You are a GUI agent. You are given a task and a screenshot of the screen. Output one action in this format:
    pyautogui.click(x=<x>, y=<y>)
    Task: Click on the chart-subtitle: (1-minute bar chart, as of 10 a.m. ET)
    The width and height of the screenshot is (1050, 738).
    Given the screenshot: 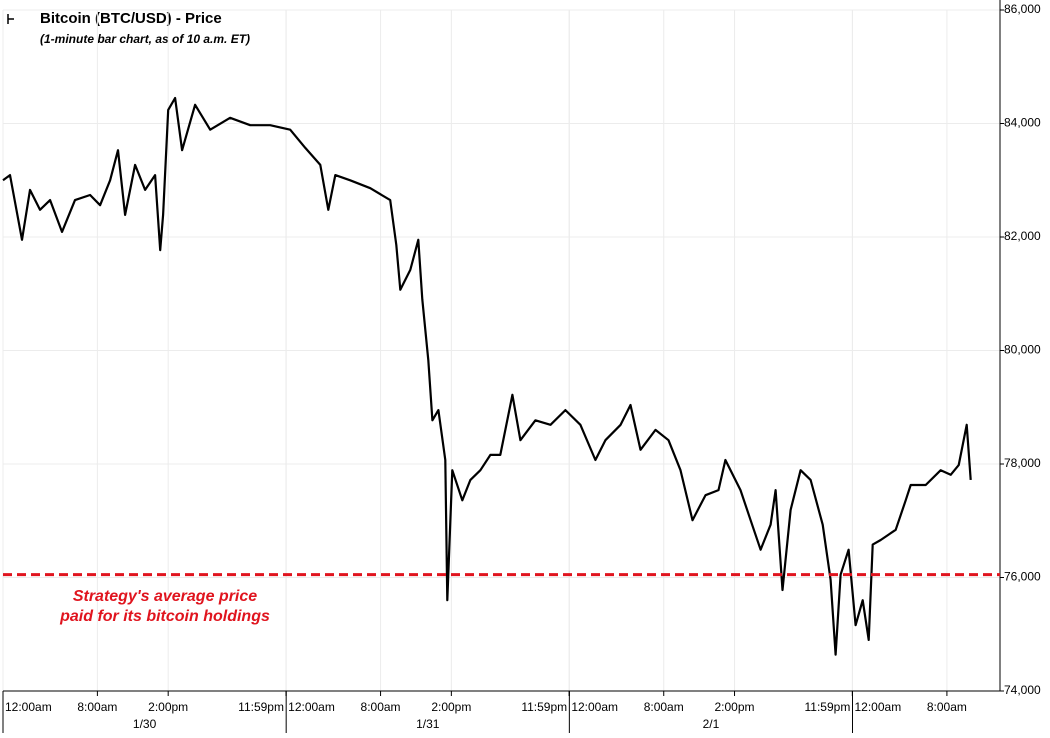 What is the action you would take?
    pyautogui.click(x=145, y=39)
    